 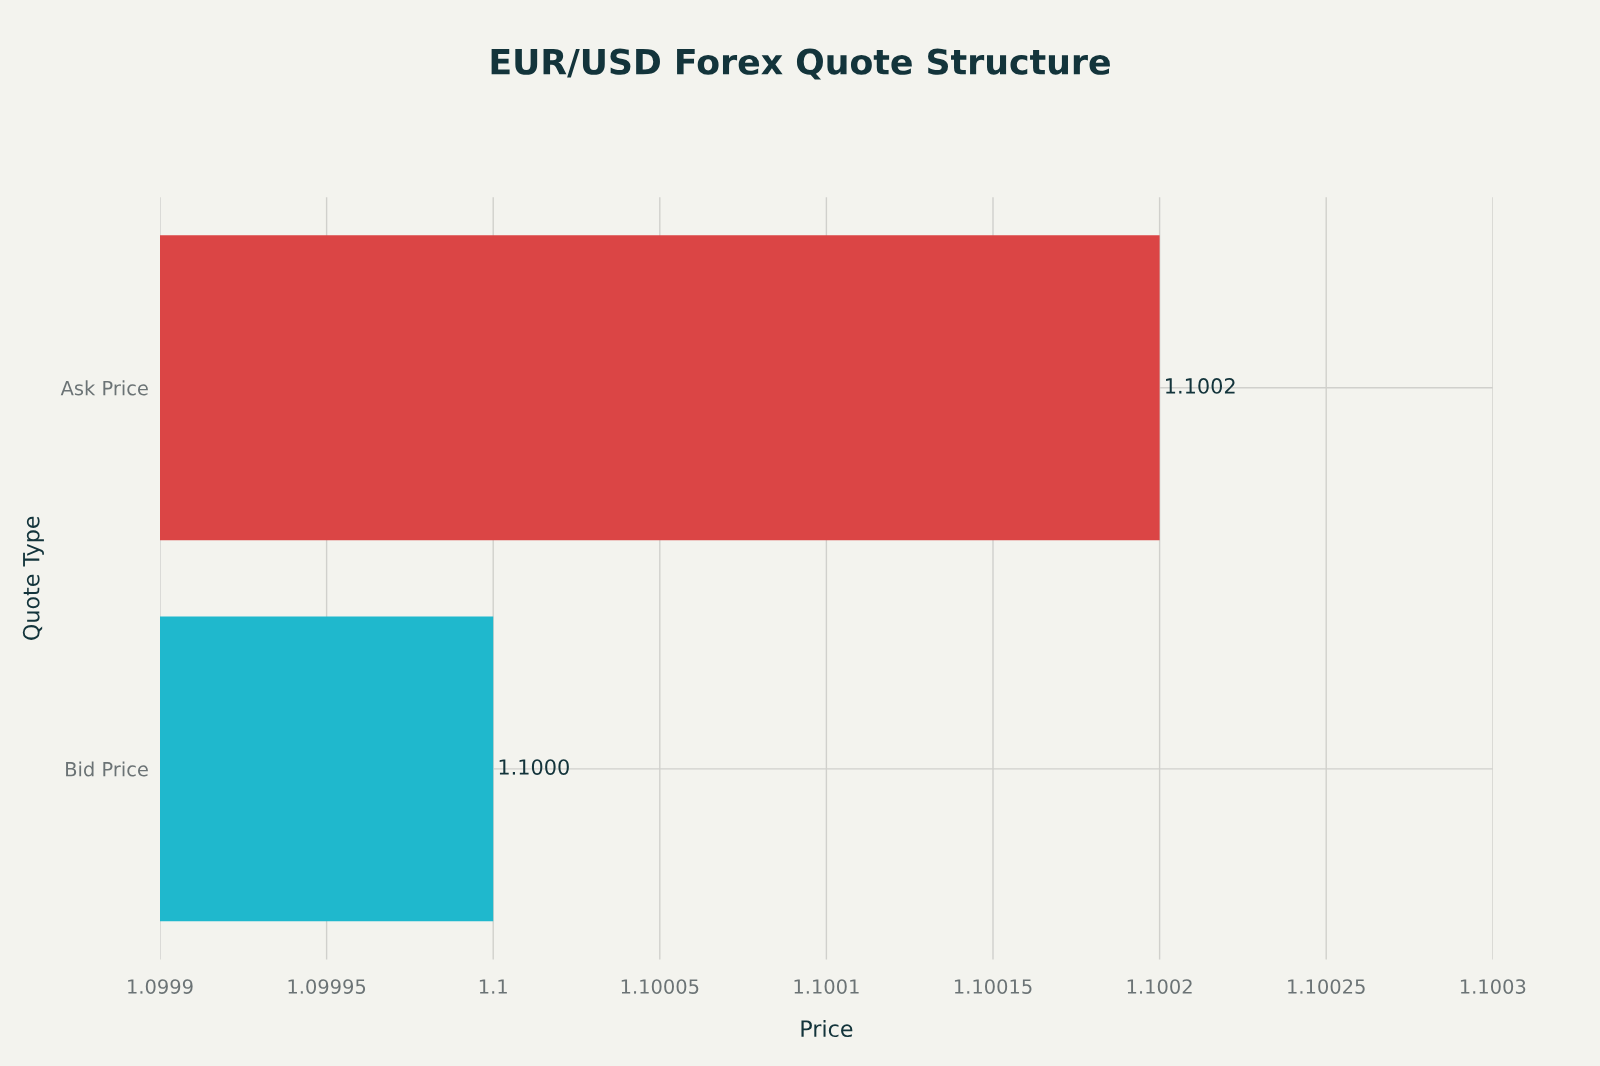 I want to click on chart-title: EUR/USD Forex Quote Structure, so click(x=800, y=64).